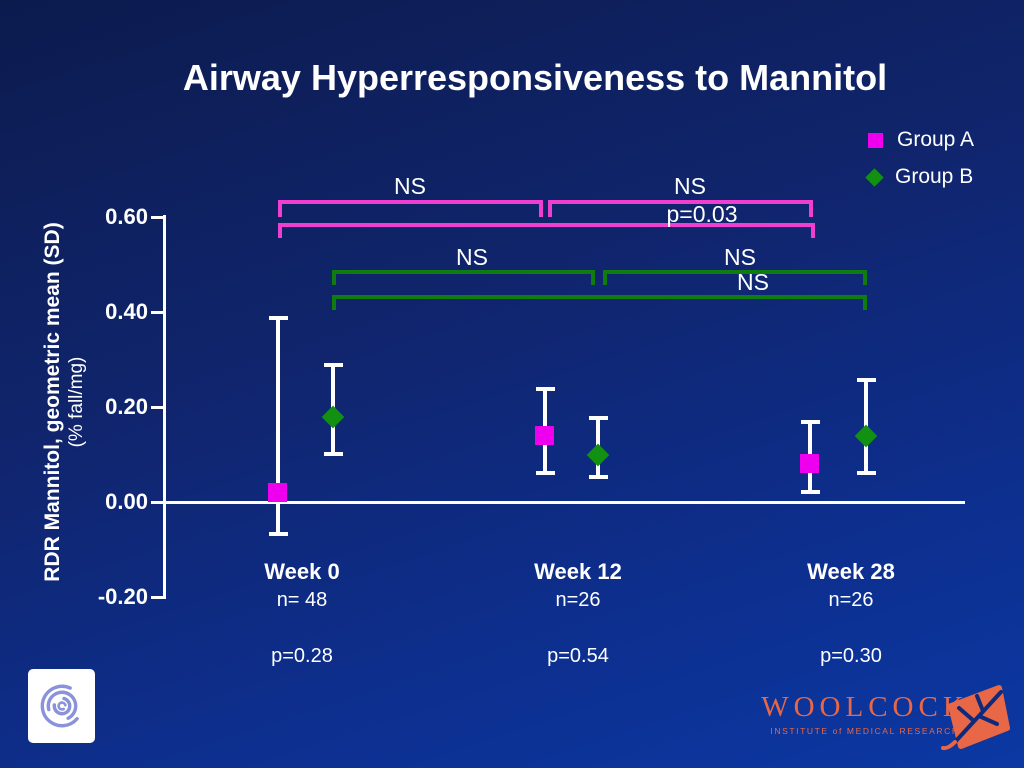  Describe the element at coordinates (578, 613) in the screenshot. I see `category-labels-2: Week 12 n=26 p=0.54` at that location.